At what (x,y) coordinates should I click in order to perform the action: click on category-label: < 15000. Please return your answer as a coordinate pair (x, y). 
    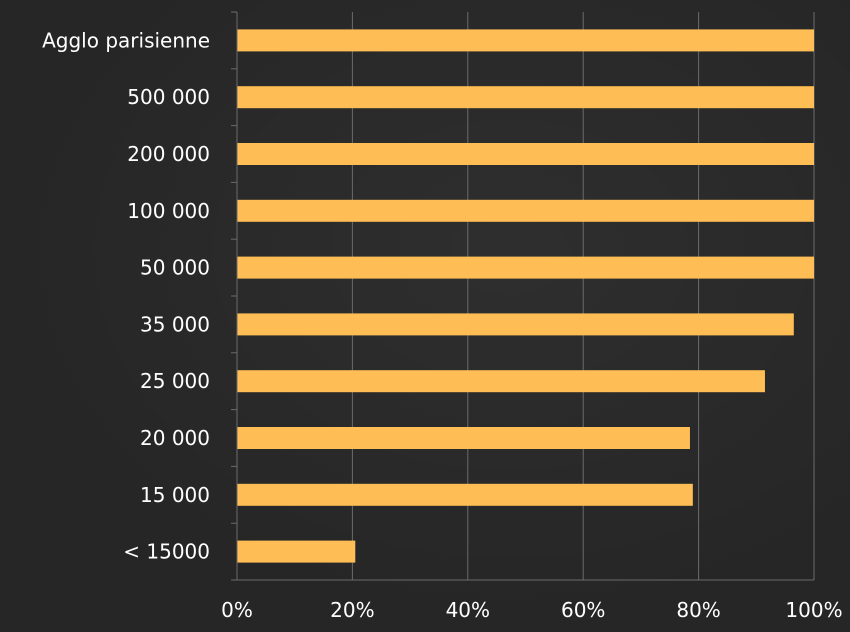
    Looking at the image, I should click on (166, 552).